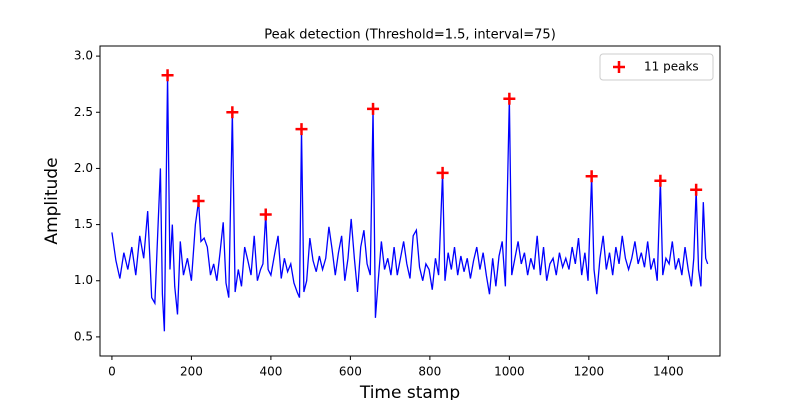  I want to click on legend-label: 11 peaks, so click(671, 67).